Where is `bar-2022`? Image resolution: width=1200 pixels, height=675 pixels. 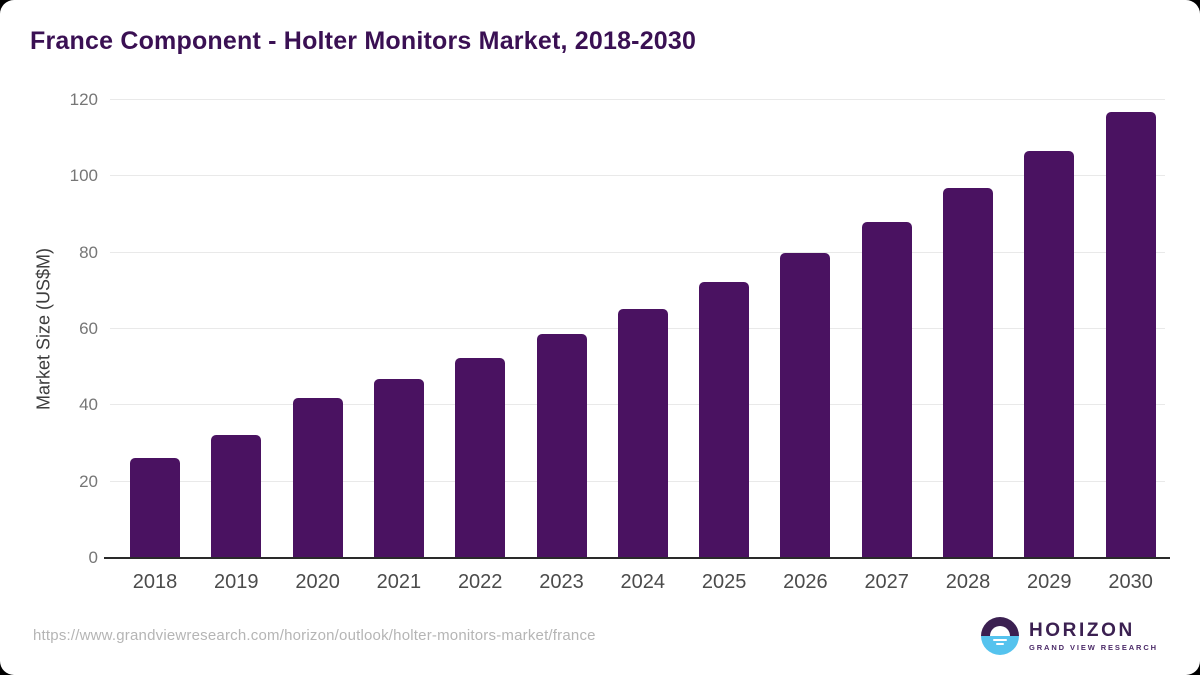
bar-2022 is located at coordinates (480, 457).